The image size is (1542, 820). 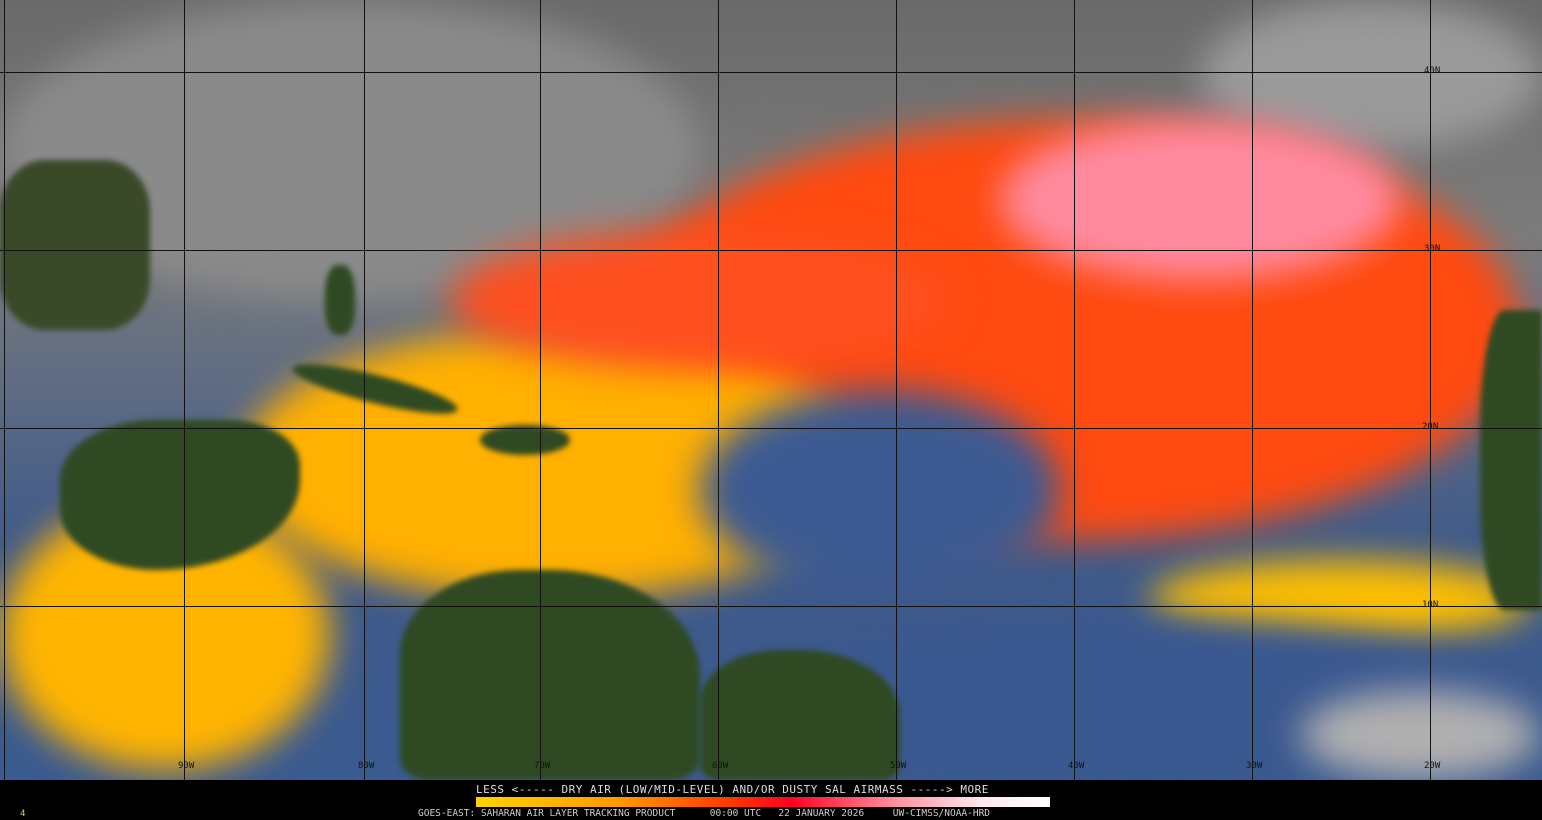 I want to click on land-florida, so click(x=340, y=300).